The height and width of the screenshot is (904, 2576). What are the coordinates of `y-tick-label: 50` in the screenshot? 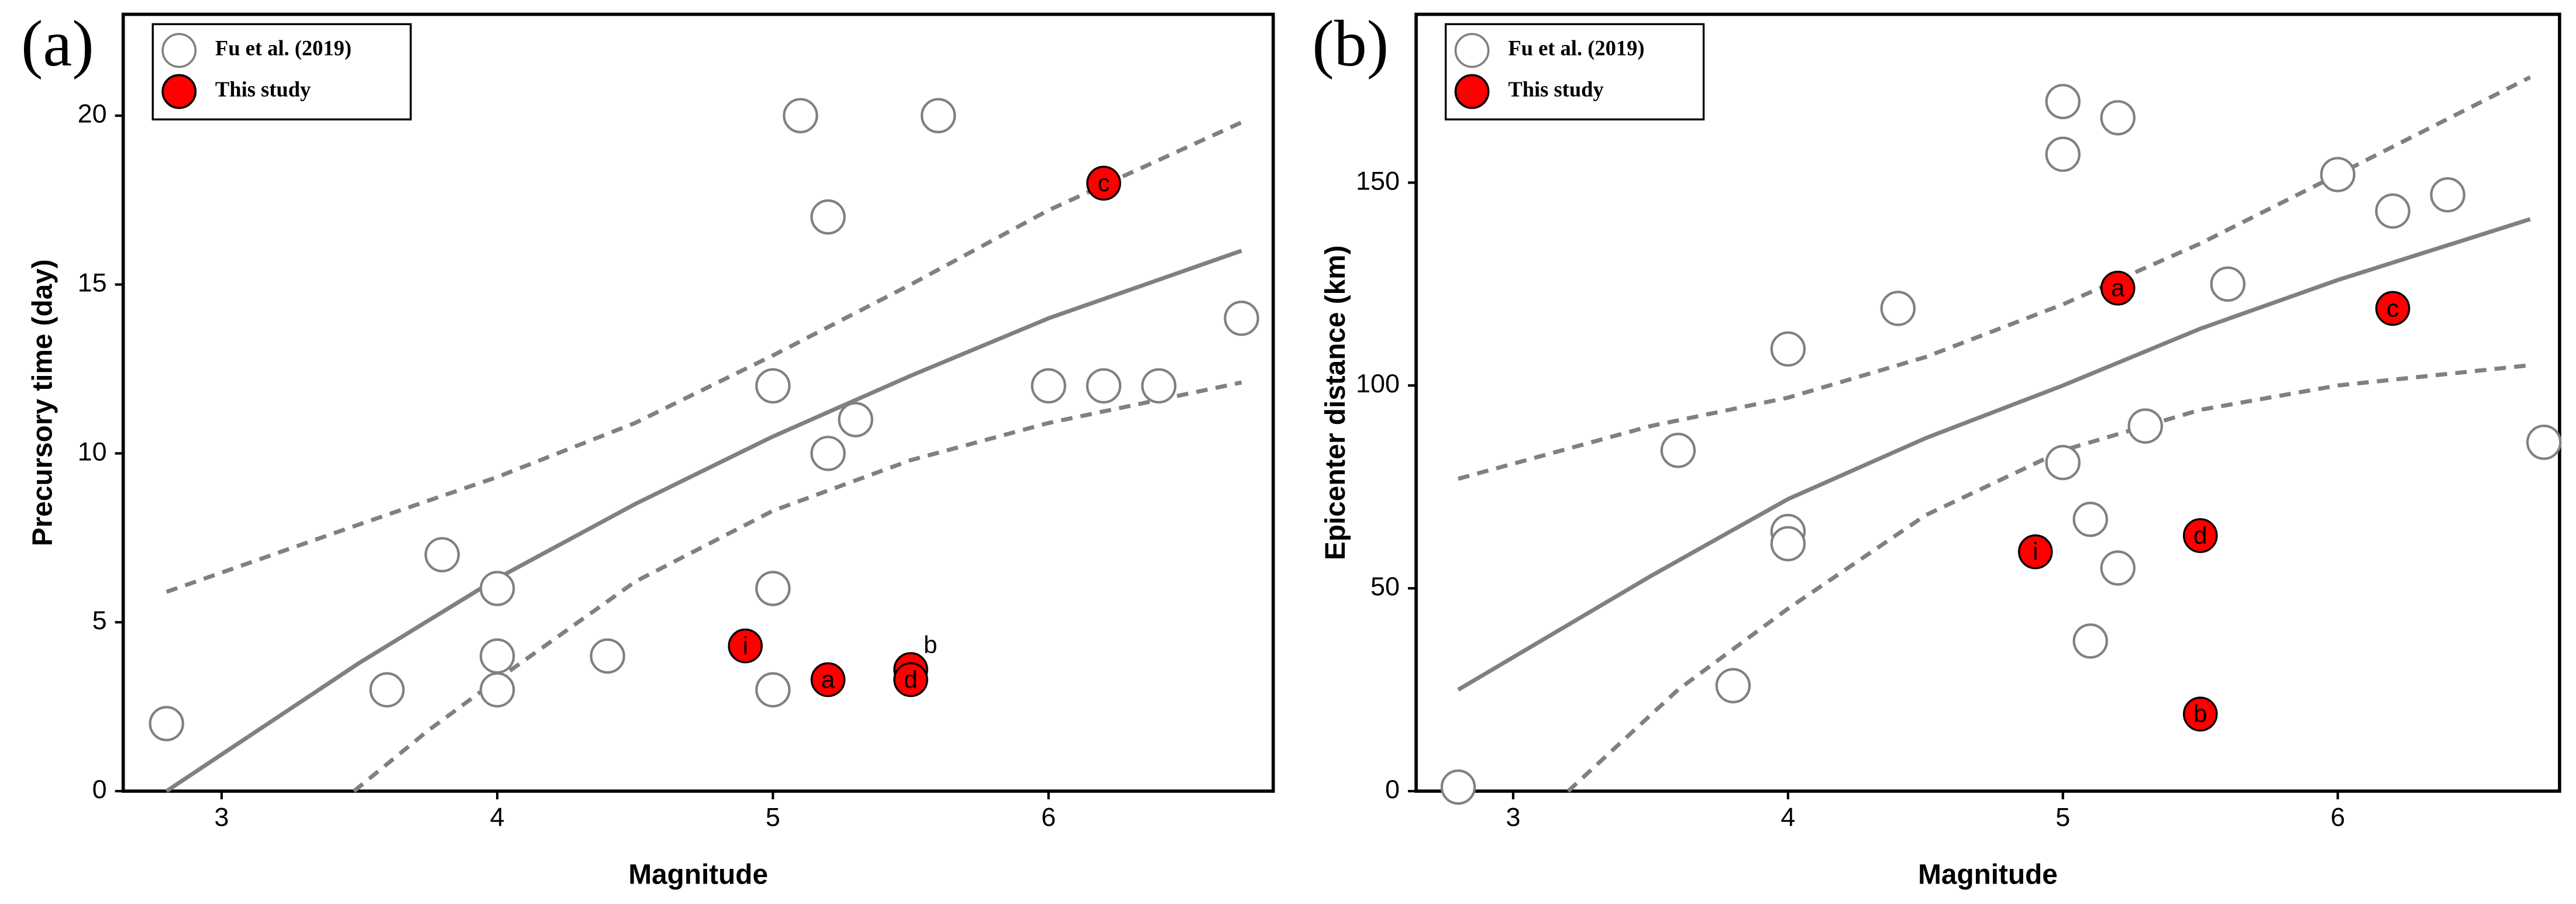 It's located at (1385, 586).